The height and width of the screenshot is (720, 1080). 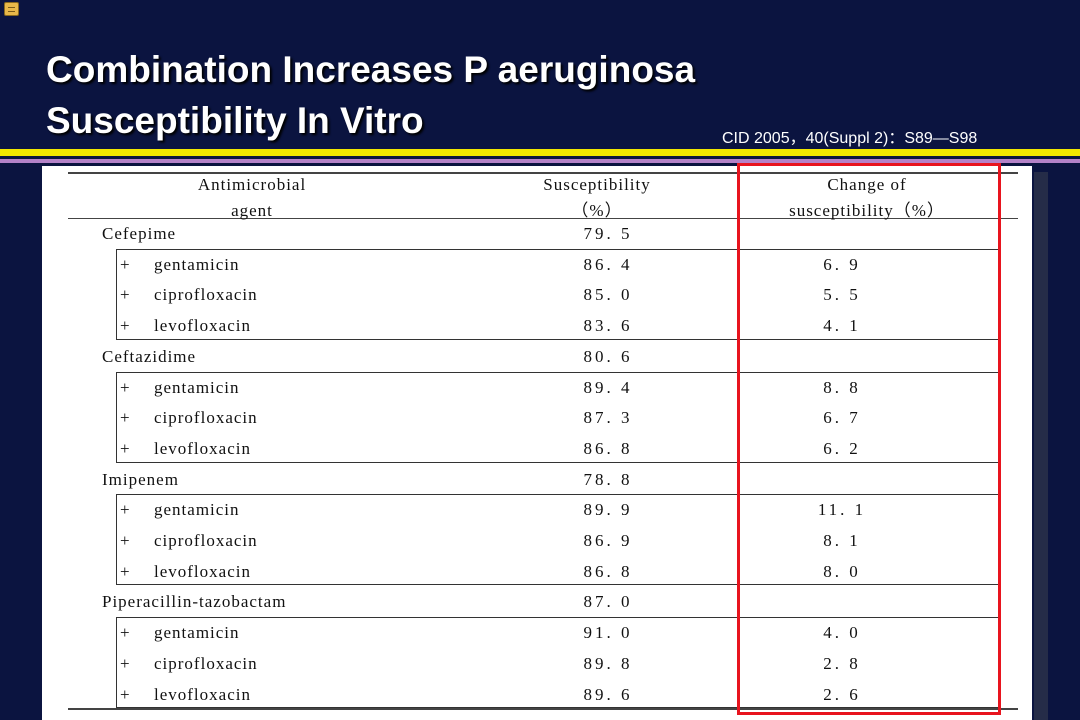 I want to click on header-agent-line-2: agent, so click(x=252, y=210).